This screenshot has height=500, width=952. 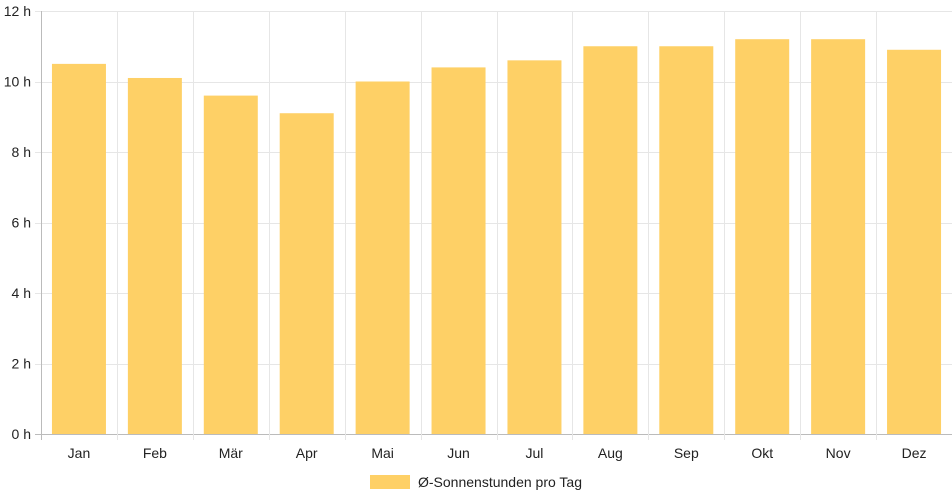 What do you see at coordinates (382, 258) in the screenshot?
I see `bar-mai` at bounding box center [382, 258].